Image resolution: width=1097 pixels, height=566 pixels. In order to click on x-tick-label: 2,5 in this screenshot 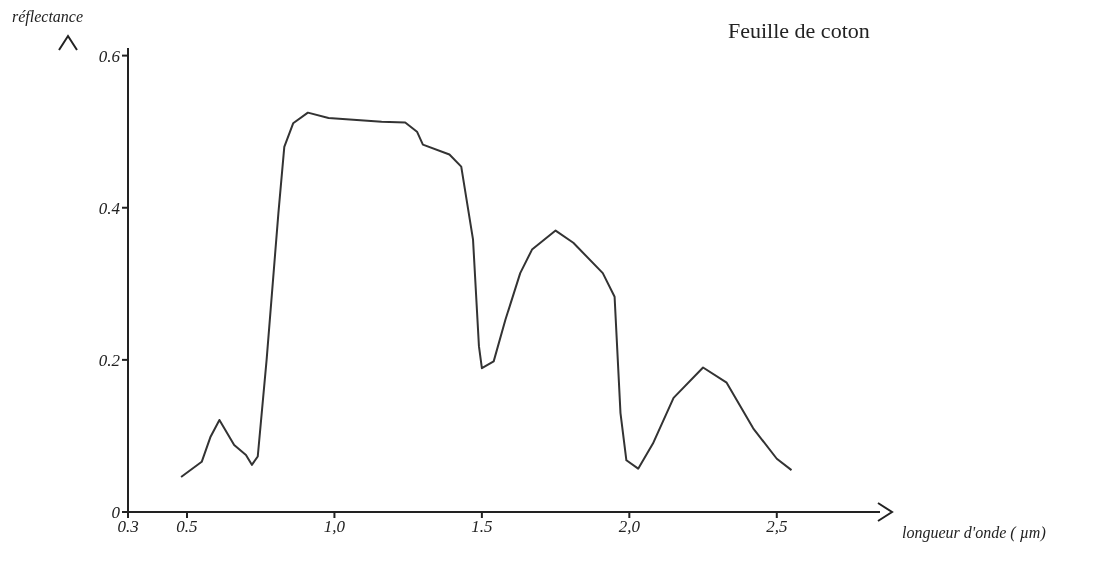, I will do `click(777, 527)`.